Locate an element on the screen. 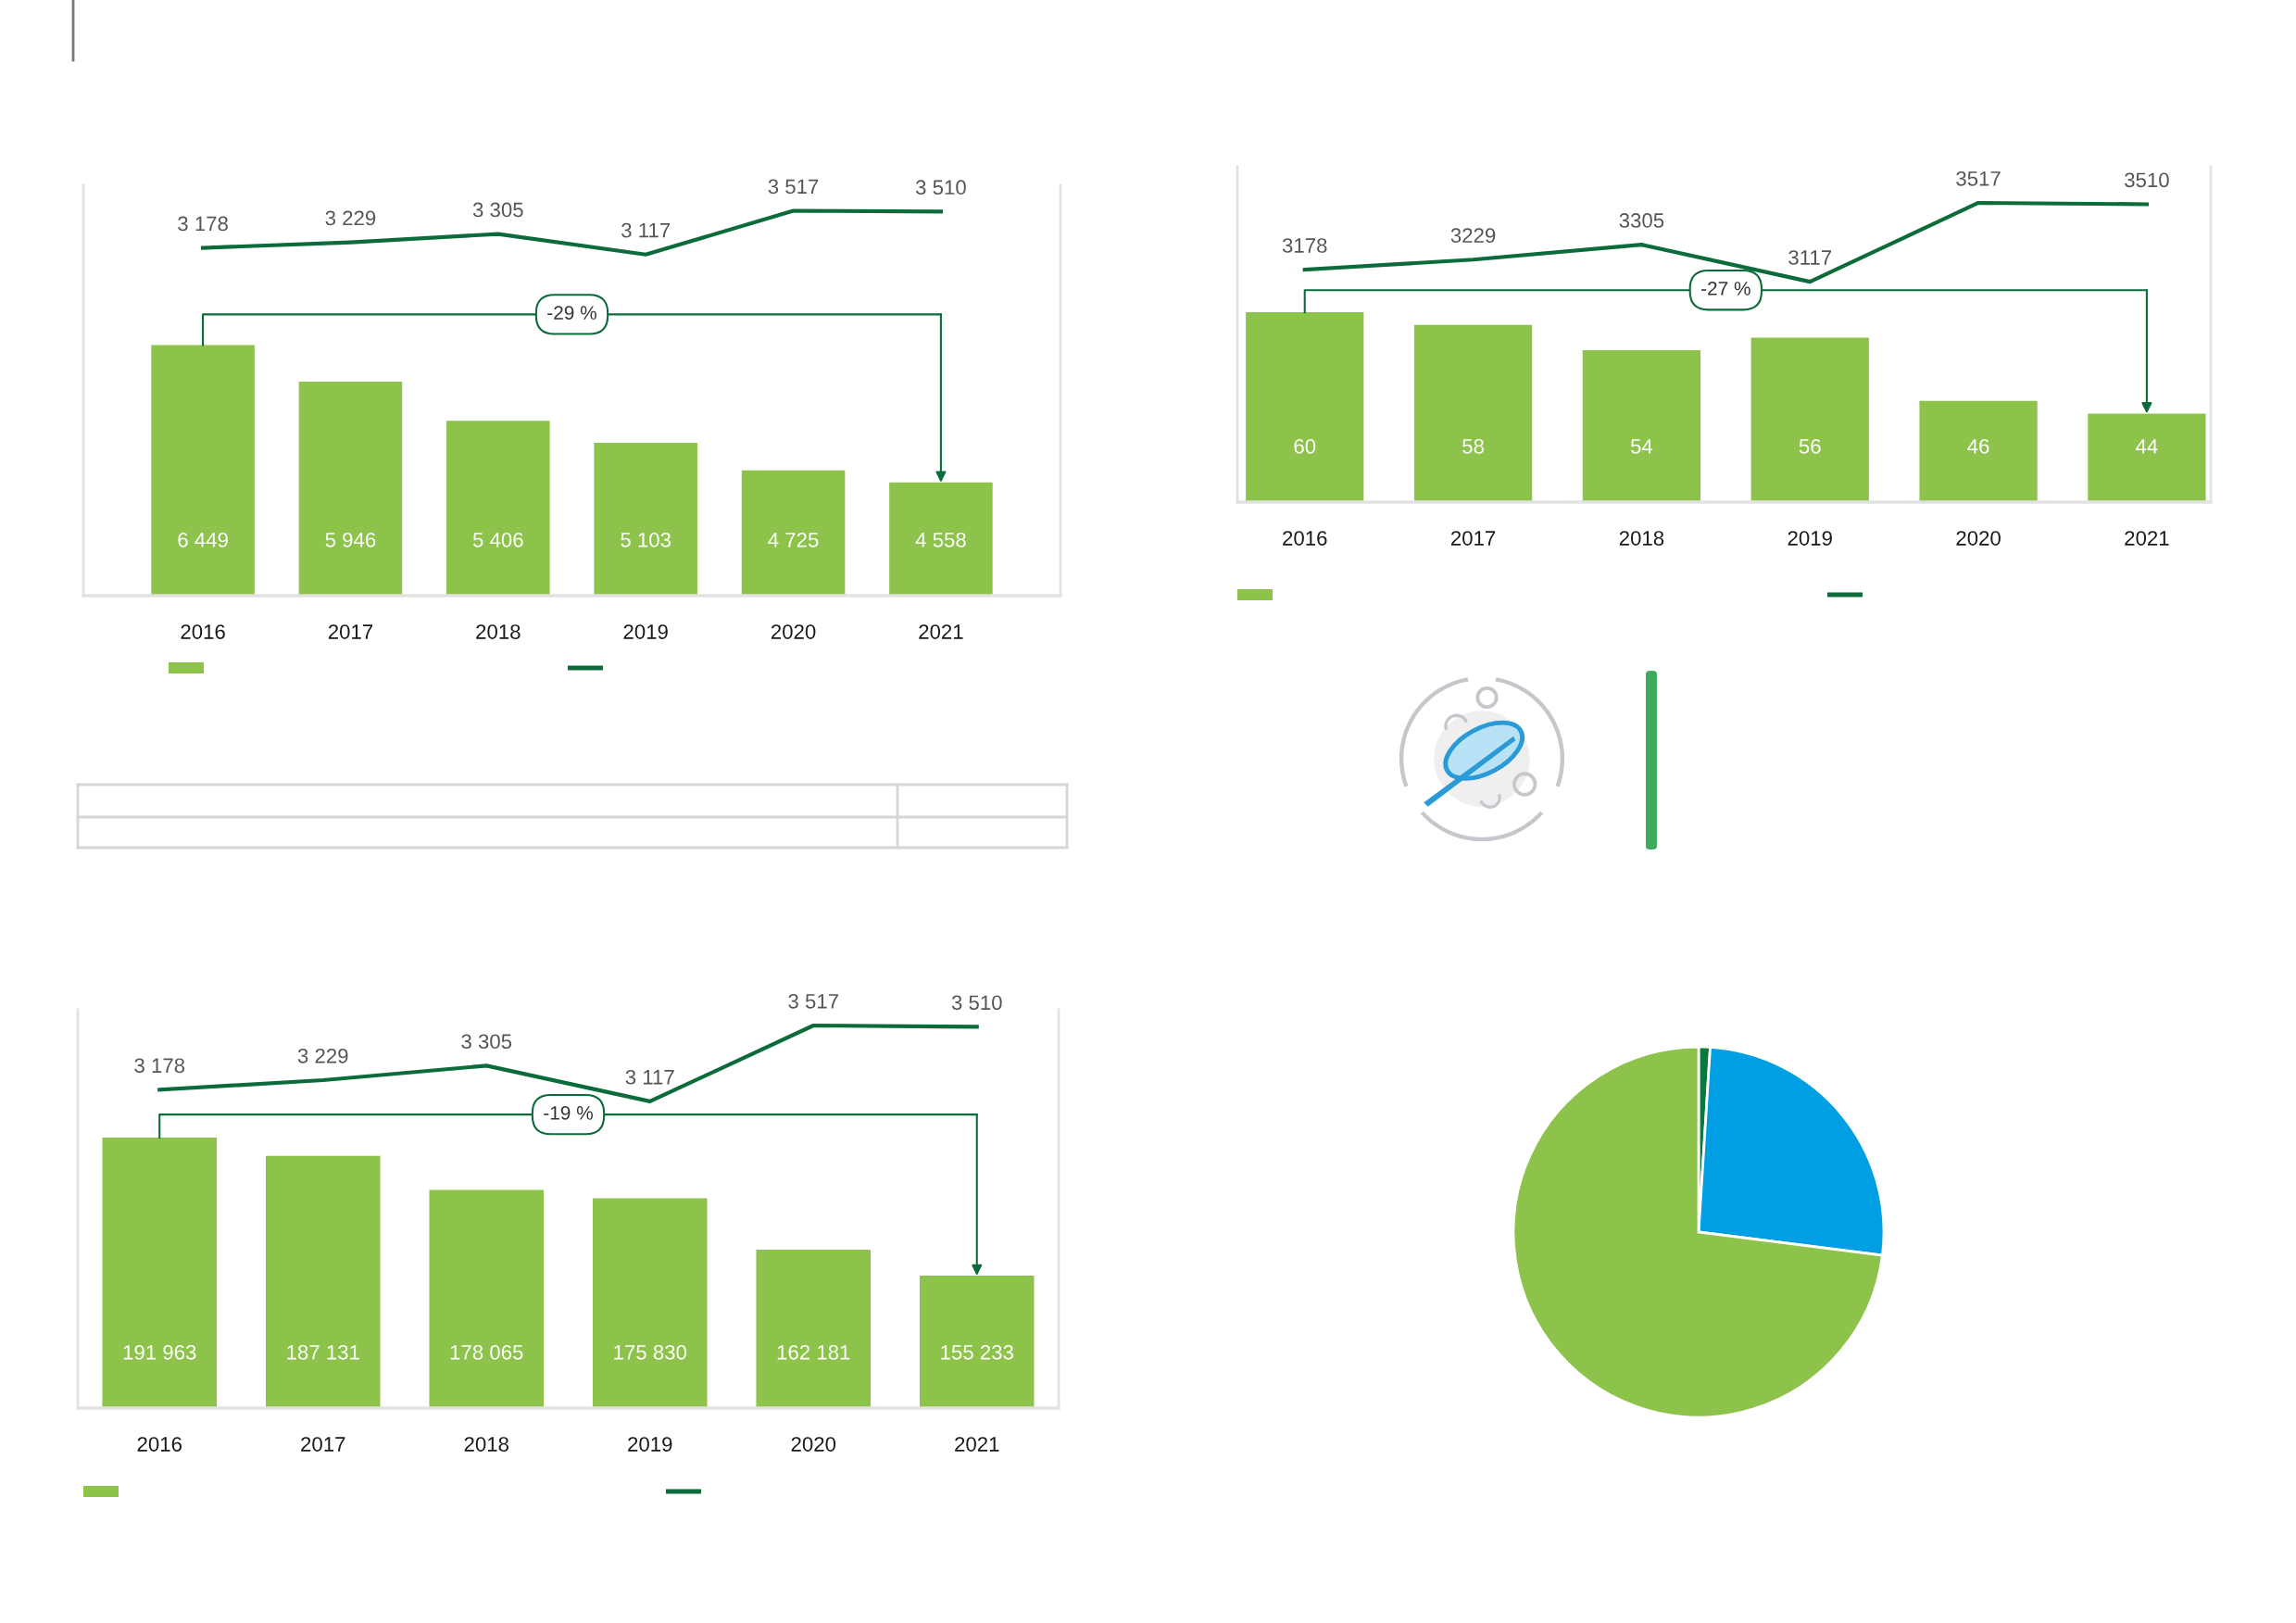 This screenshot has height=1623, width=2296. data-label: 175 830 is located at coordinates (650, 1352).